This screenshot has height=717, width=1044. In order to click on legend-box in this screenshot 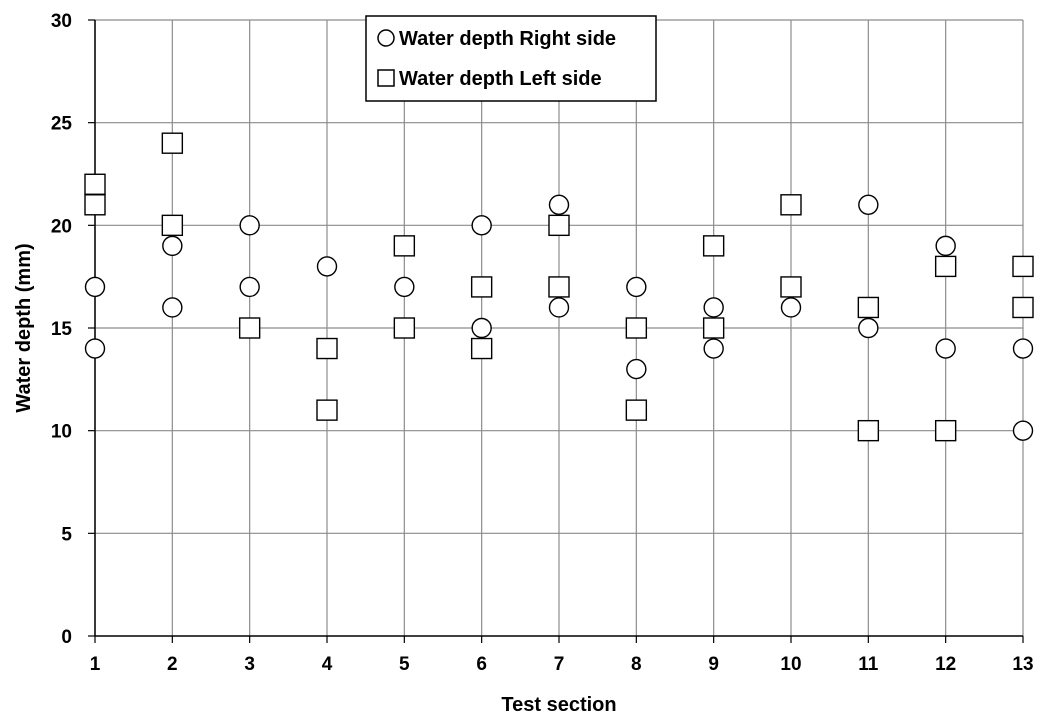, I will do `click(511, 58)`.